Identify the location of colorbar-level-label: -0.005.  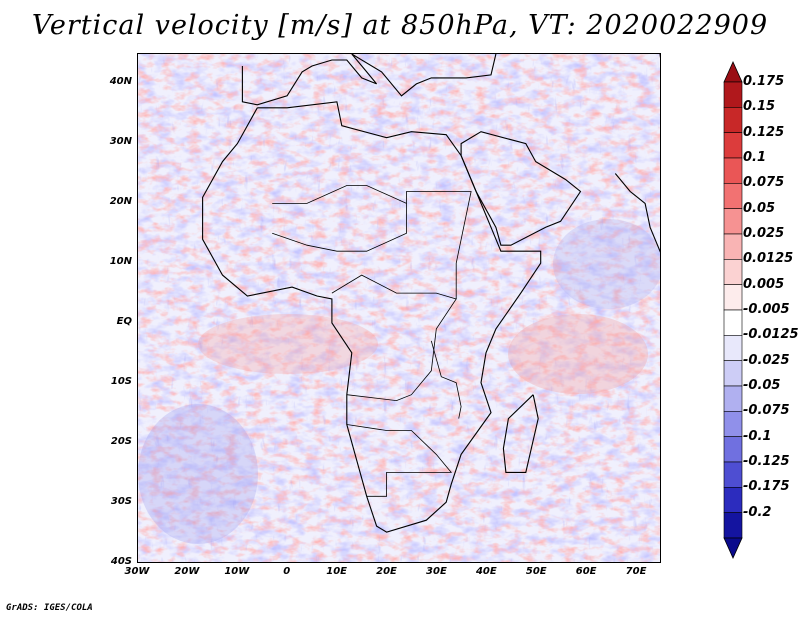
(766, 309).